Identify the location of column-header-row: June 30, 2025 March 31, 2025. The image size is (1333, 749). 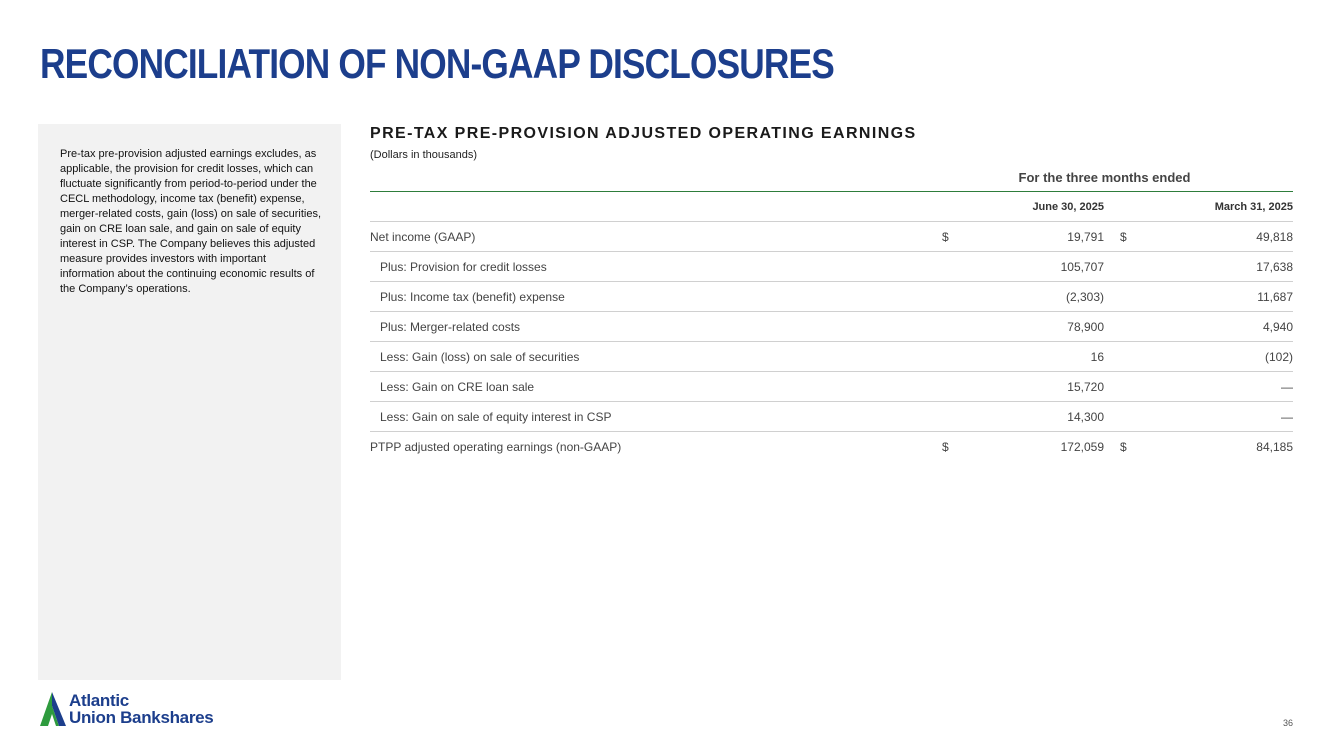
(831, 207).